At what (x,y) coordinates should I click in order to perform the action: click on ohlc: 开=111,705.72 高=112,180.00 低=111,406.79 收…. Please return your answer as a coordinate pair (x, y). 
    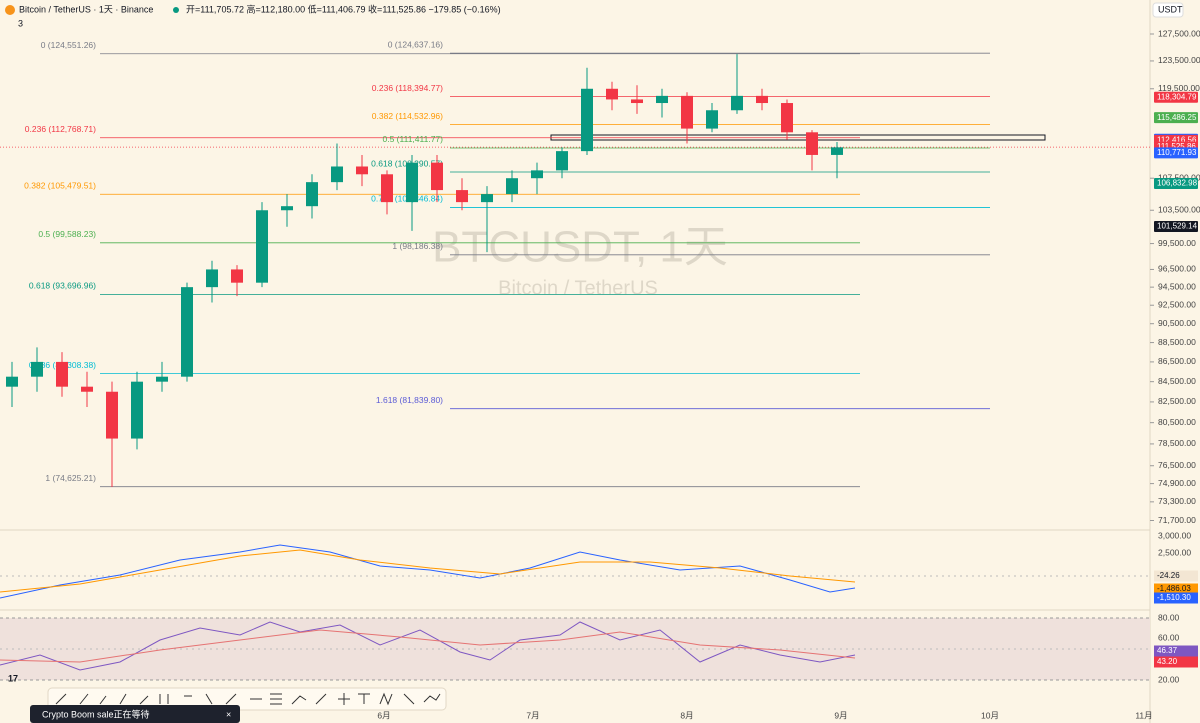
    Looking at the image, I should click on (343, 8).